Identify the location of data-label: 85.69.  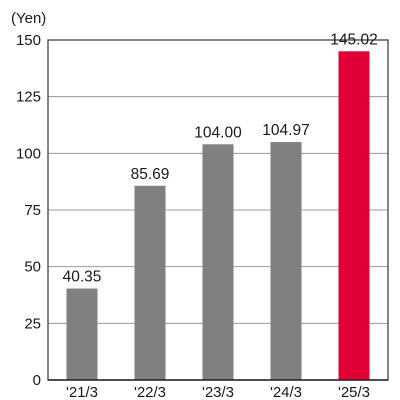
(150, 174).